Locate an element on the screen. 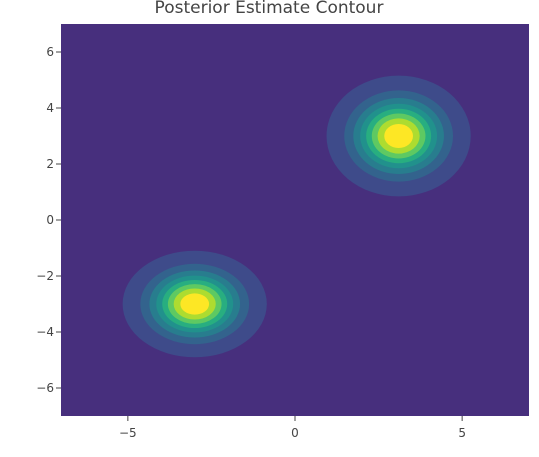  y-tick-label: 6 is located at coordinates (50, 52).